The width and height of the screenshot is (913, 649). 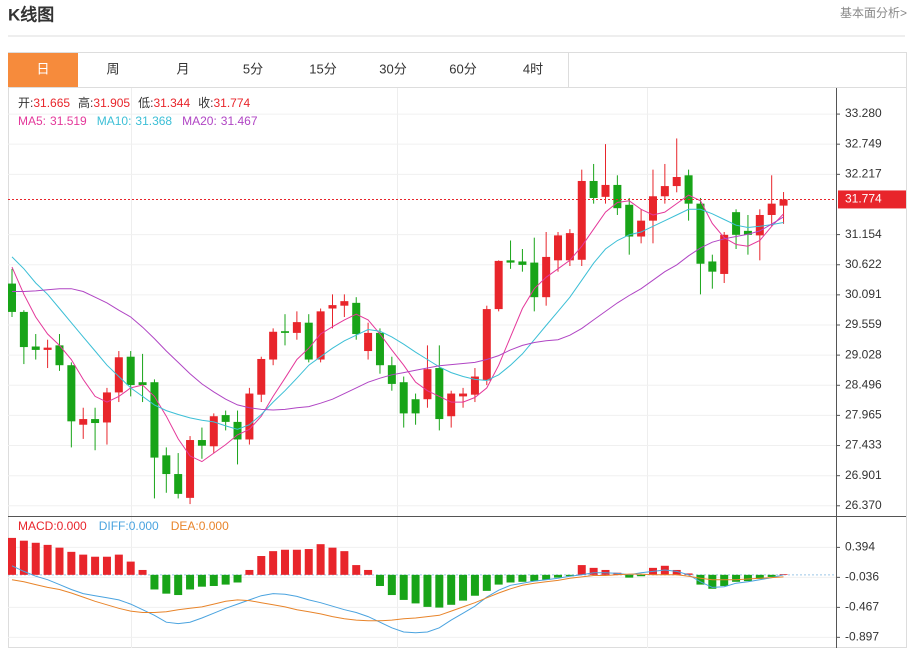 What do you see at coordinates (200, 526) in the screenshot?
I see `legend-name: DEA:0.000` at bounding box center [200, 526].